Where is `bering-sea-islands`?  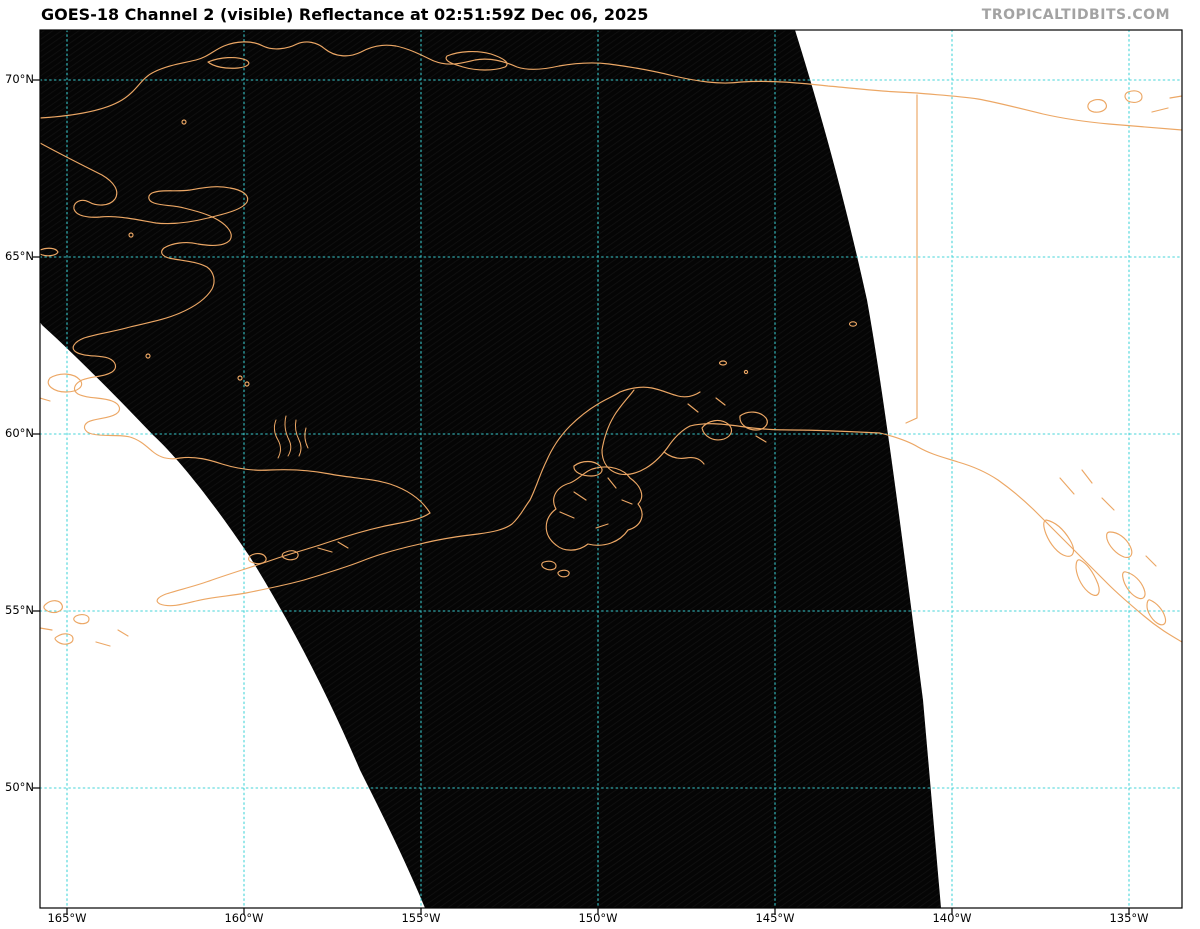
bering-sea-islands is located at coordinates (61, 324).